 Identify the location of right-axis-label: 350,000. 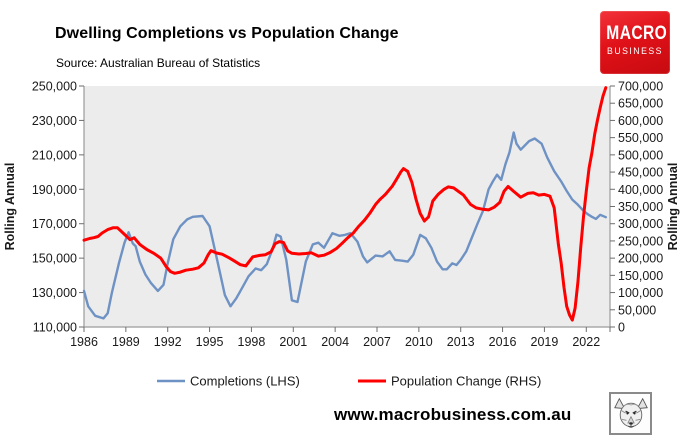
(640, 207).